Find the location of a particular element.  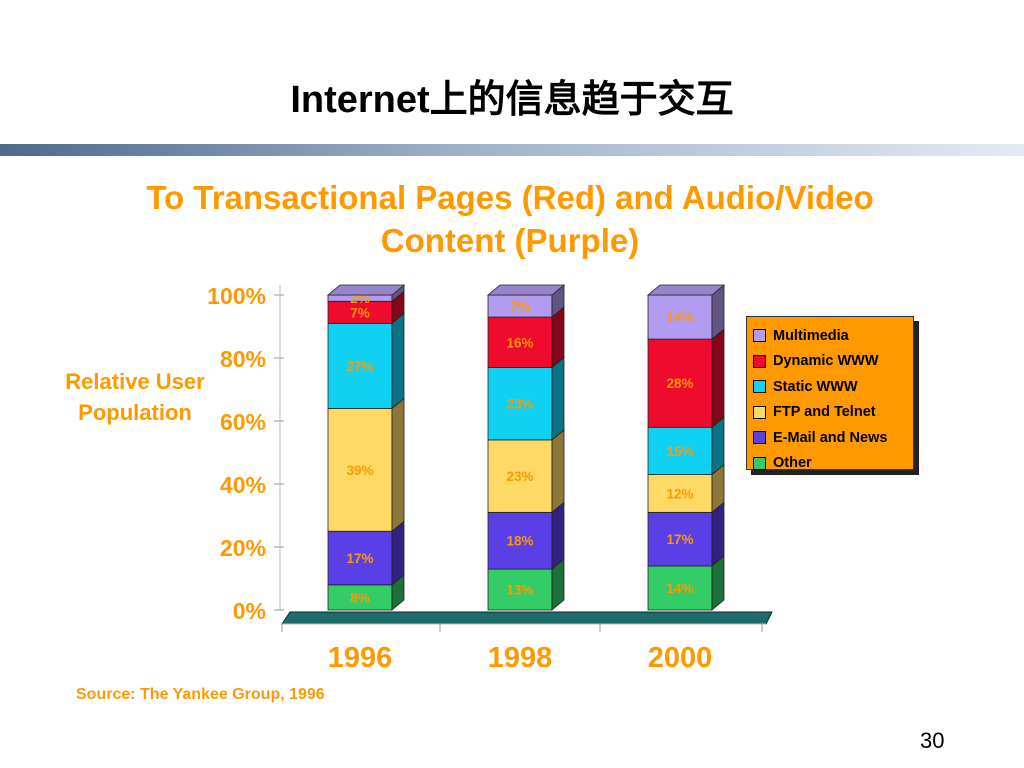

source-note: Source: The Yankee Group, 1996 is located at coordinates (200, 694).